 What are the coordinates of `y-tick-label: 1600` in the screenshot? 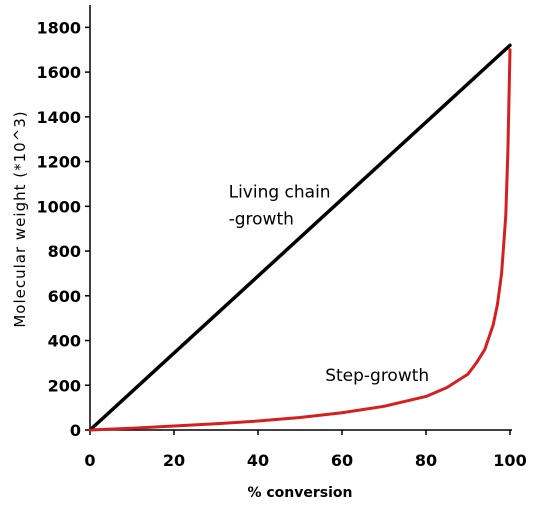 It's located at (58, 72).